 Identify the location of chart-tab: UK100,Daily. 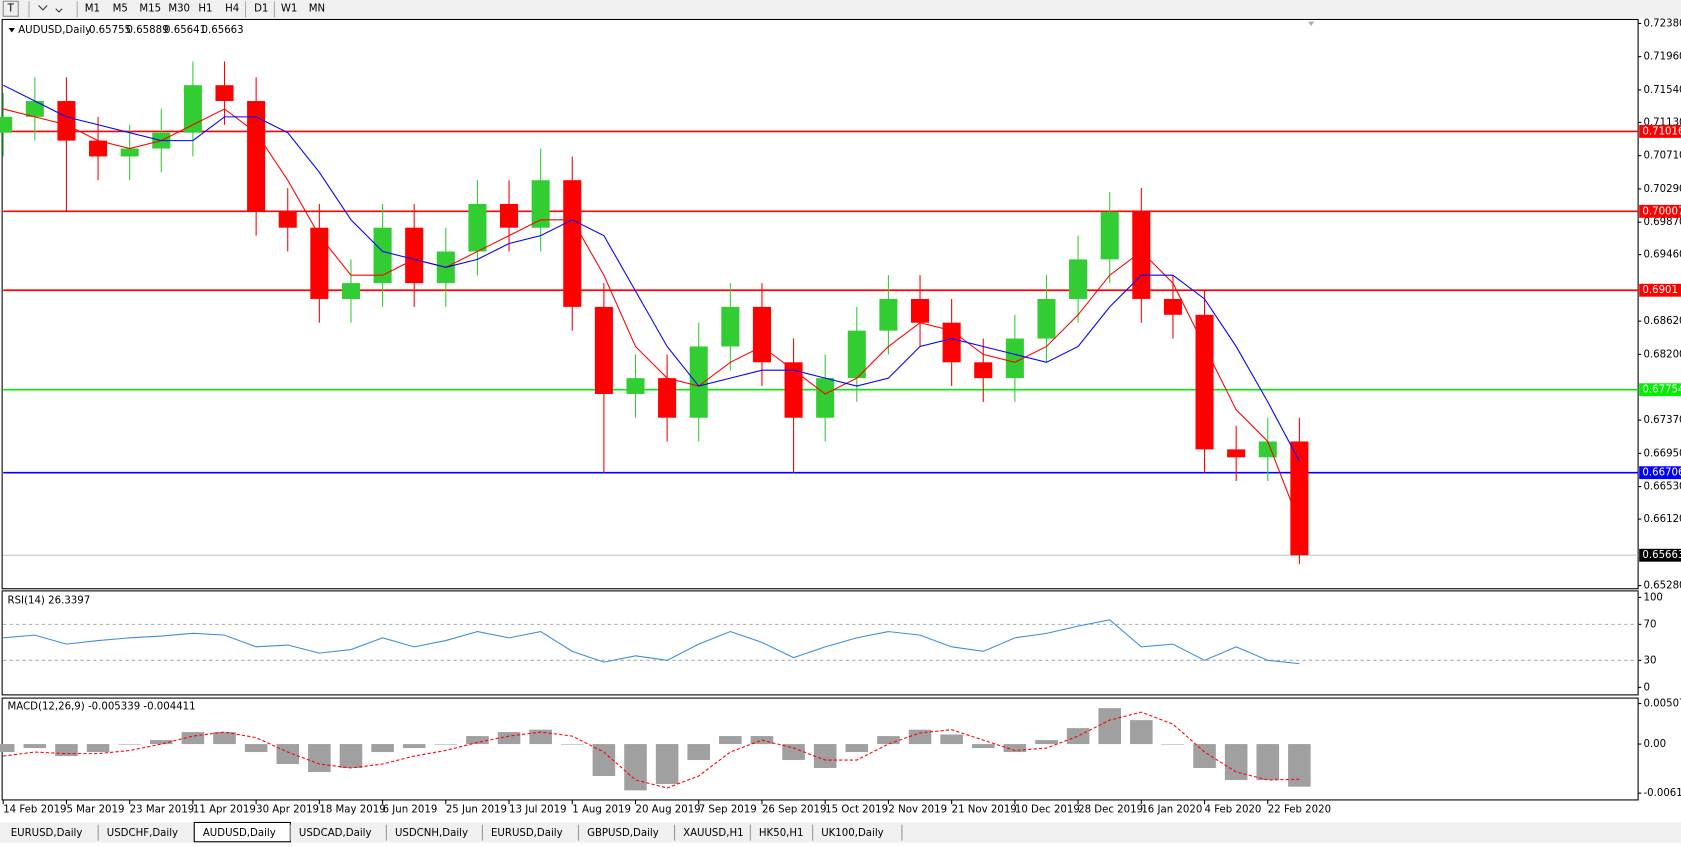
(852, 833).